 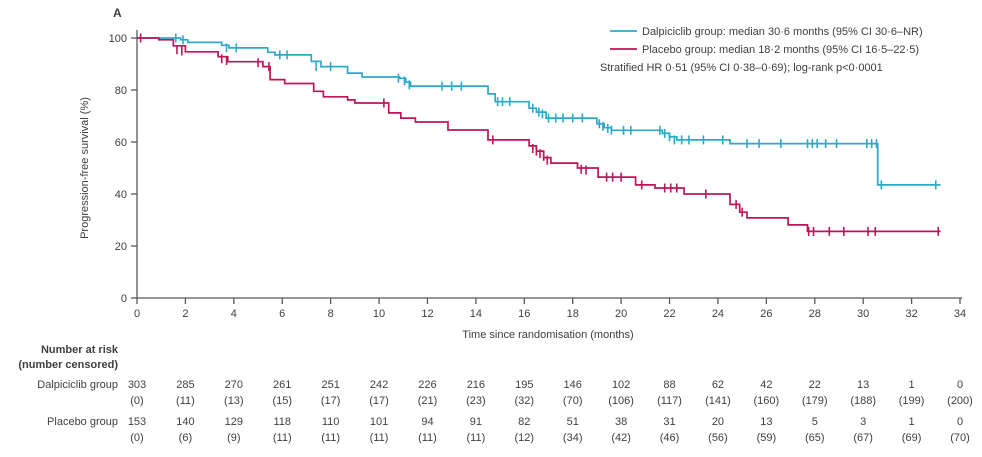 I want to click on risk-row-label-dalpiciclib: Dalpiciclib group, so click(x=77, y=385).